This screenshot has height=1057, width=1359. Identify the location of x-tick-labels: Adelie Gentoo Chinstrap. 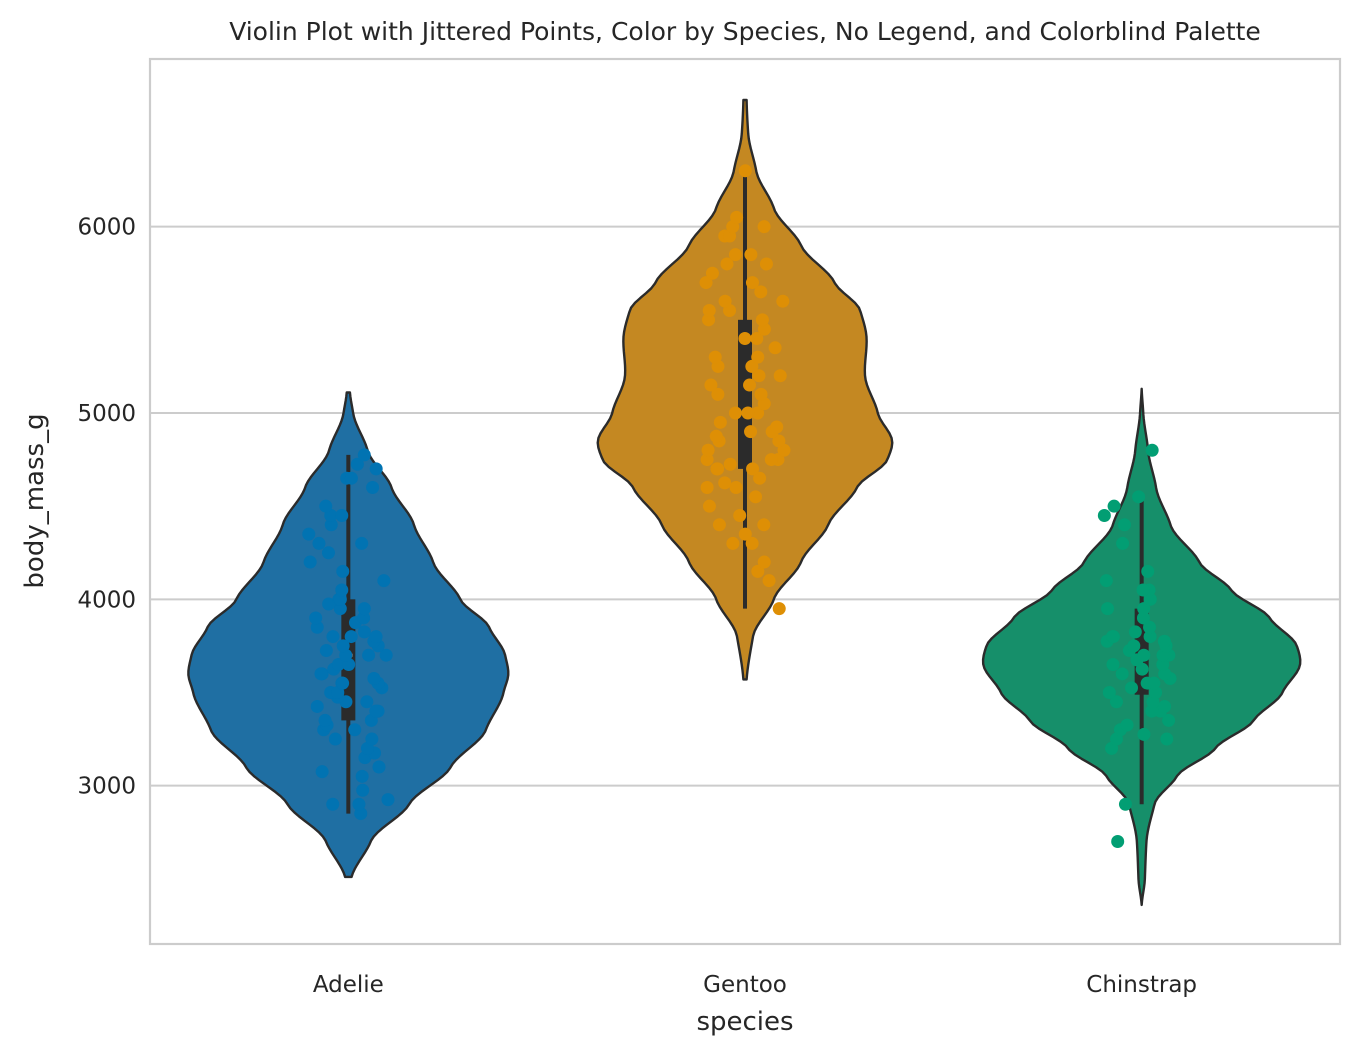
(755, 985).